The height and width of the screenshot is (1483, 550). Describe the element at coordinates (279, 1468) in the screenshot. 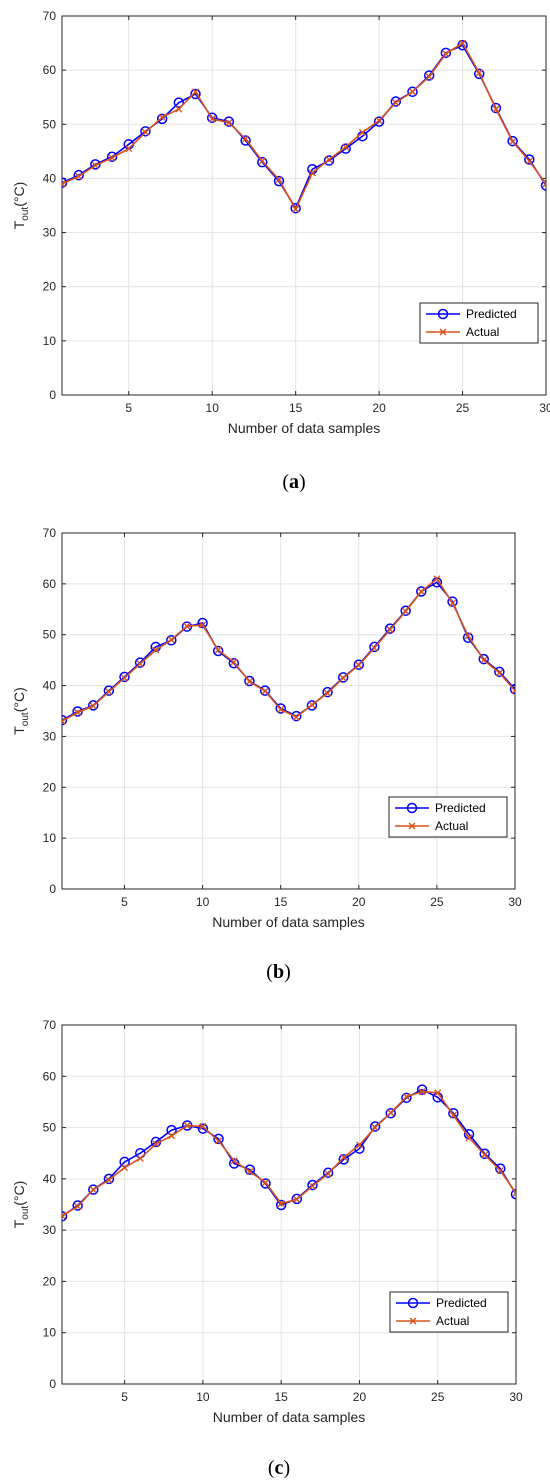

I see `panel-caption: (c)` at that location.